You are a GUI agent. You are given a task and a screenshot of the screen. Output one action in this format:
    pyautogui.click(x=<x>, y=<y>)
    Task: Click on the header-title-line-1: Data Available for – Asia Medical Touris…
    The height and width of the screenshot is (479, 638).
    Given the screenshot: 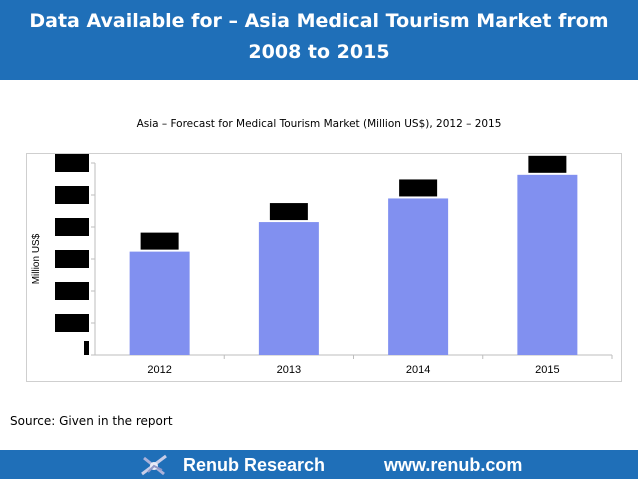 What is the action you would take?
    pyautogui.click(x=319, y=21)
    